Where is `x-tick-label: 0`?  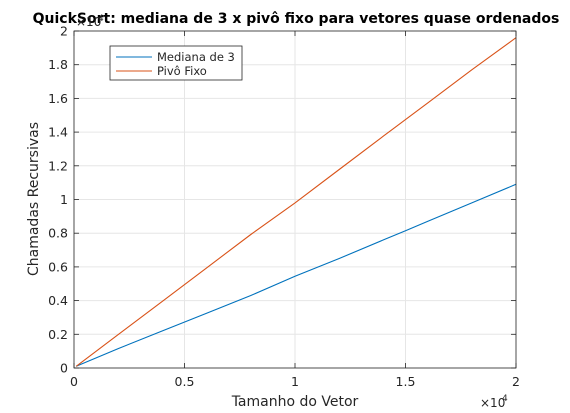
x-tick-label: 0 is located at coordinates (74, 381).